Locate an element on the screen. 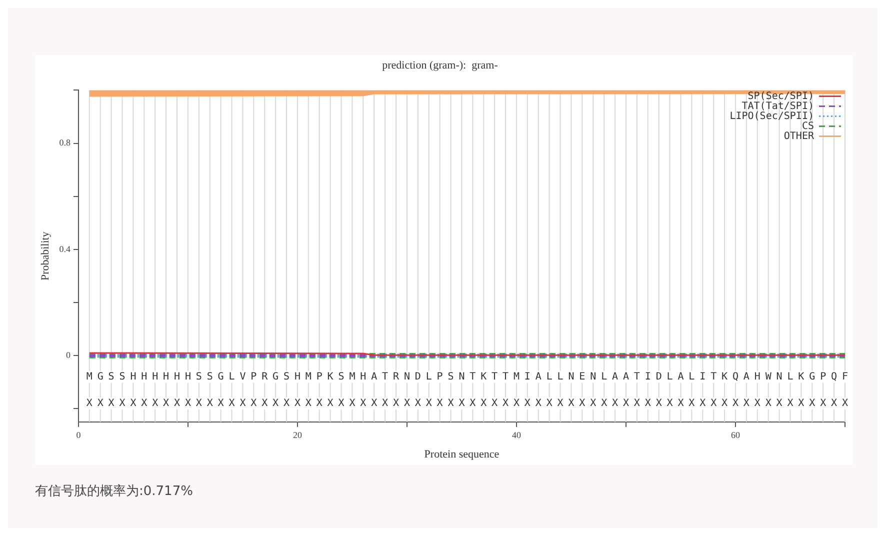  x-axis-title: Protein sequence is located at coordinates (462, 454).